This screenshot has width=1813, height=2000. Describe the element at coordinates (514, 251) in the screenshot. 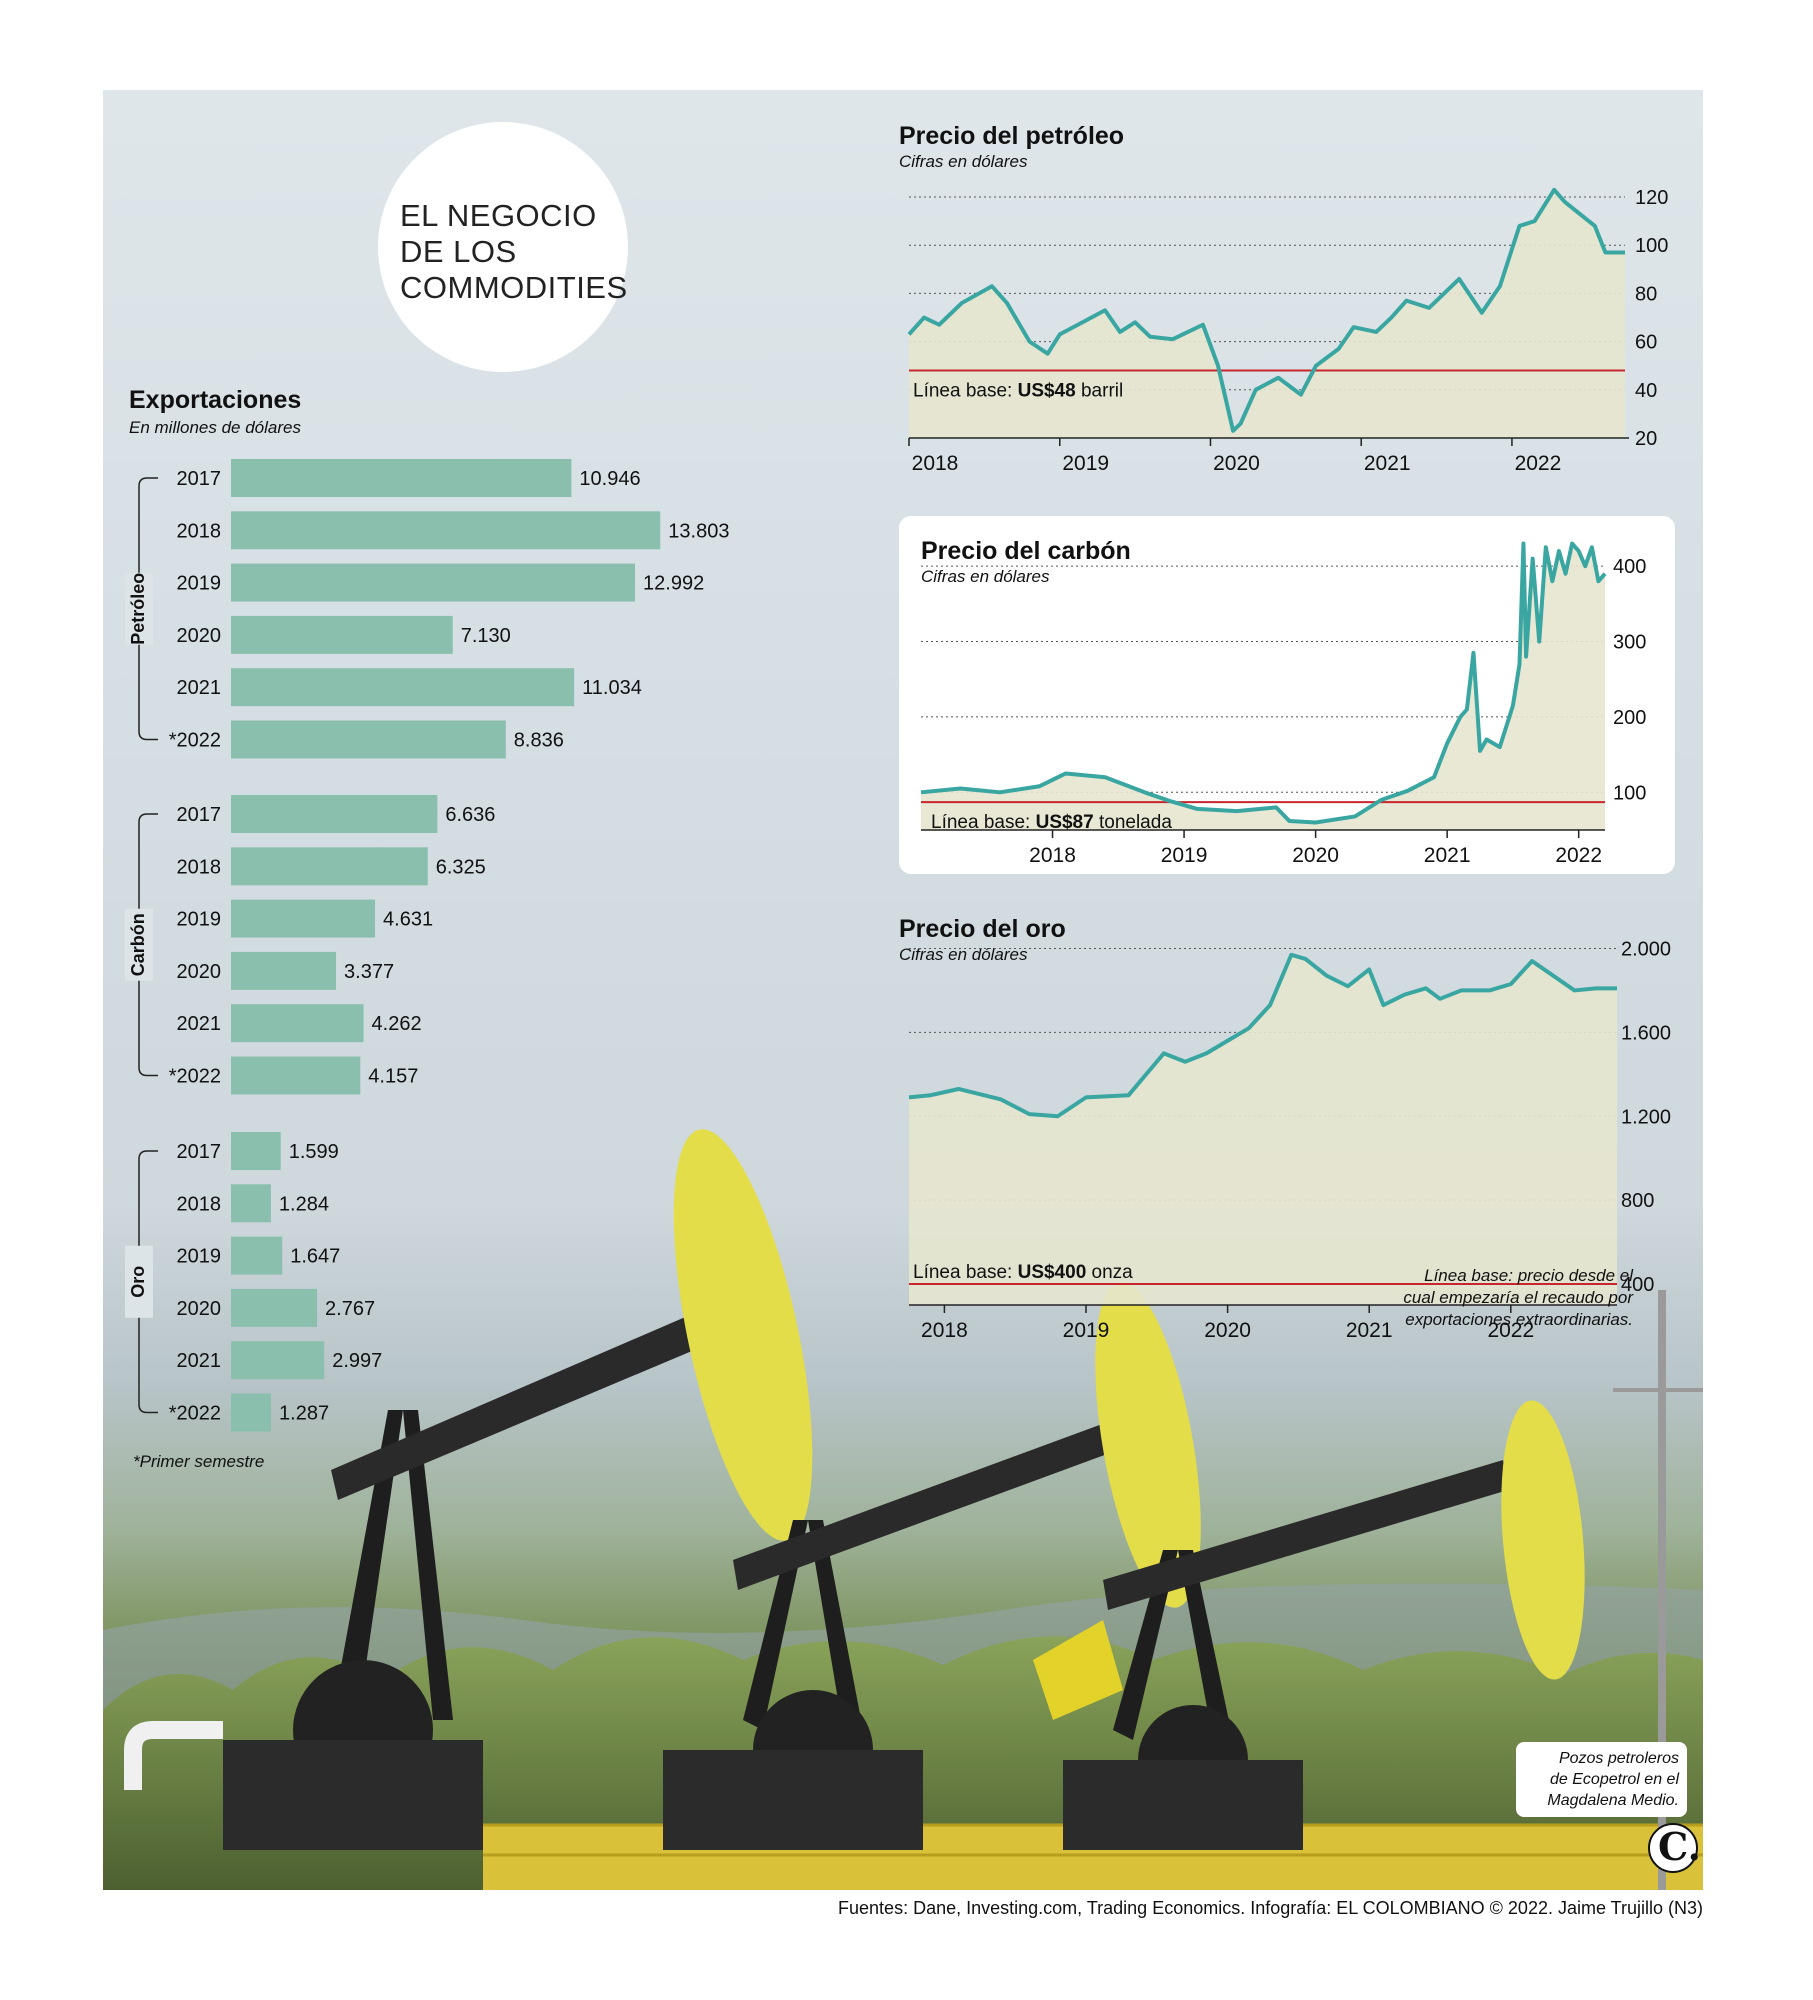

I see `page-title: EL NEGOCIO DE LOS COMMODITIES` at that location.